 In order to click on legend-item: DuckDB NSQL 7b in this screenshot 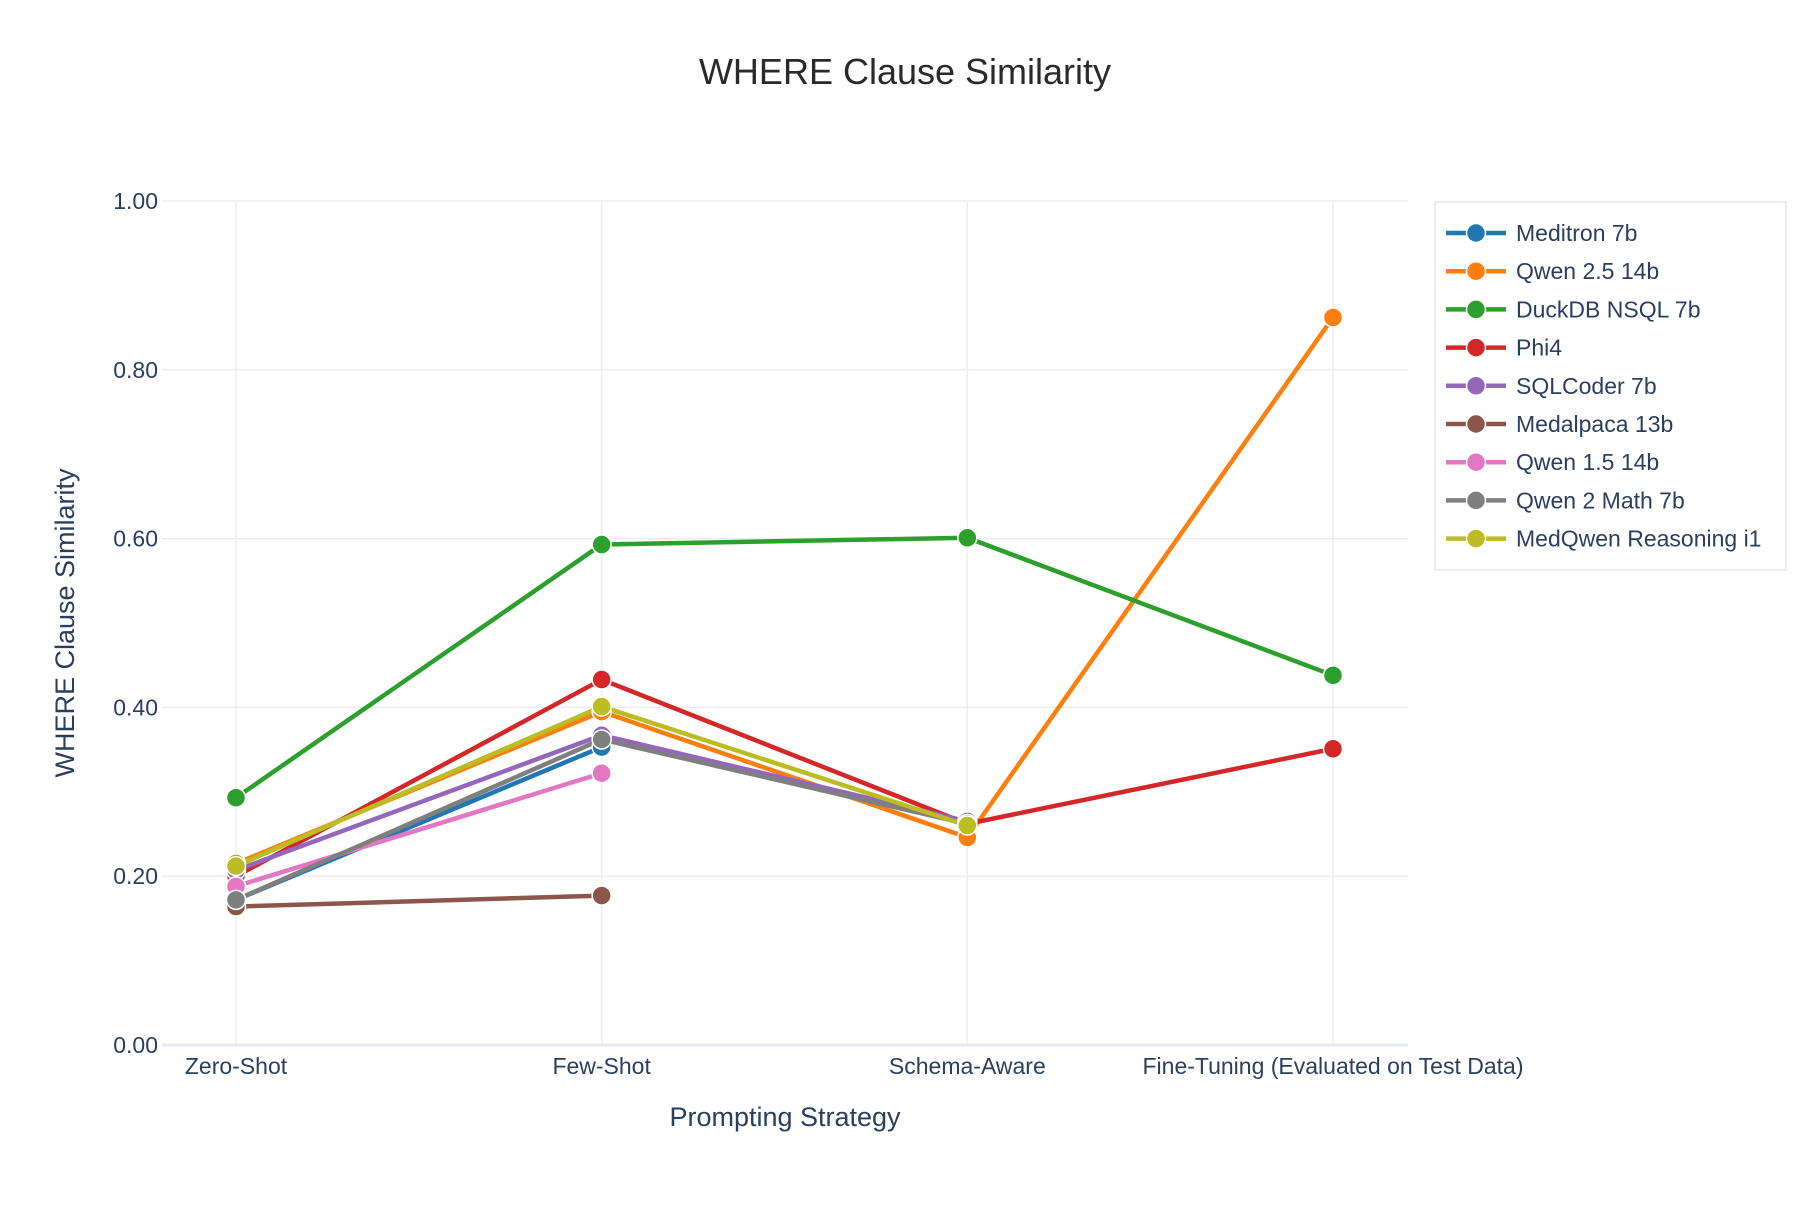, I will do `click(1573, 309)`.